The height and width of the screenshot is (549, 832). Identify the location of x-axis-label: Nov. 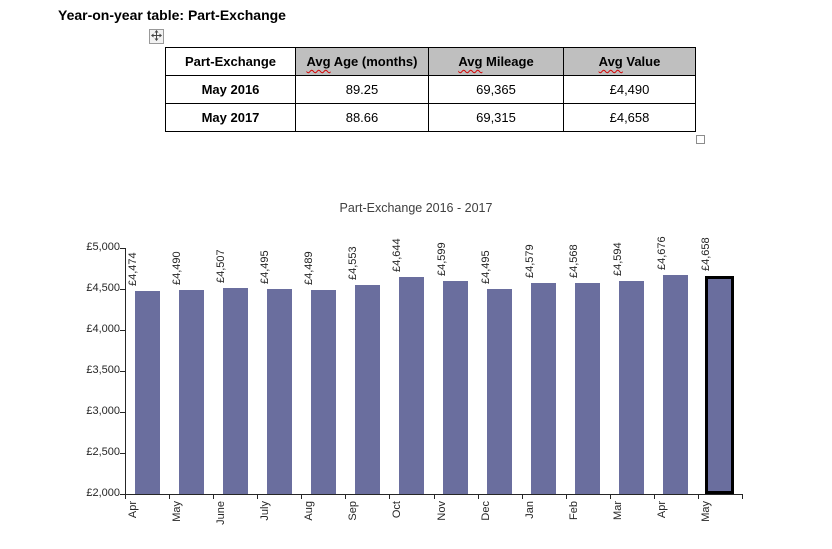
(442, 511).